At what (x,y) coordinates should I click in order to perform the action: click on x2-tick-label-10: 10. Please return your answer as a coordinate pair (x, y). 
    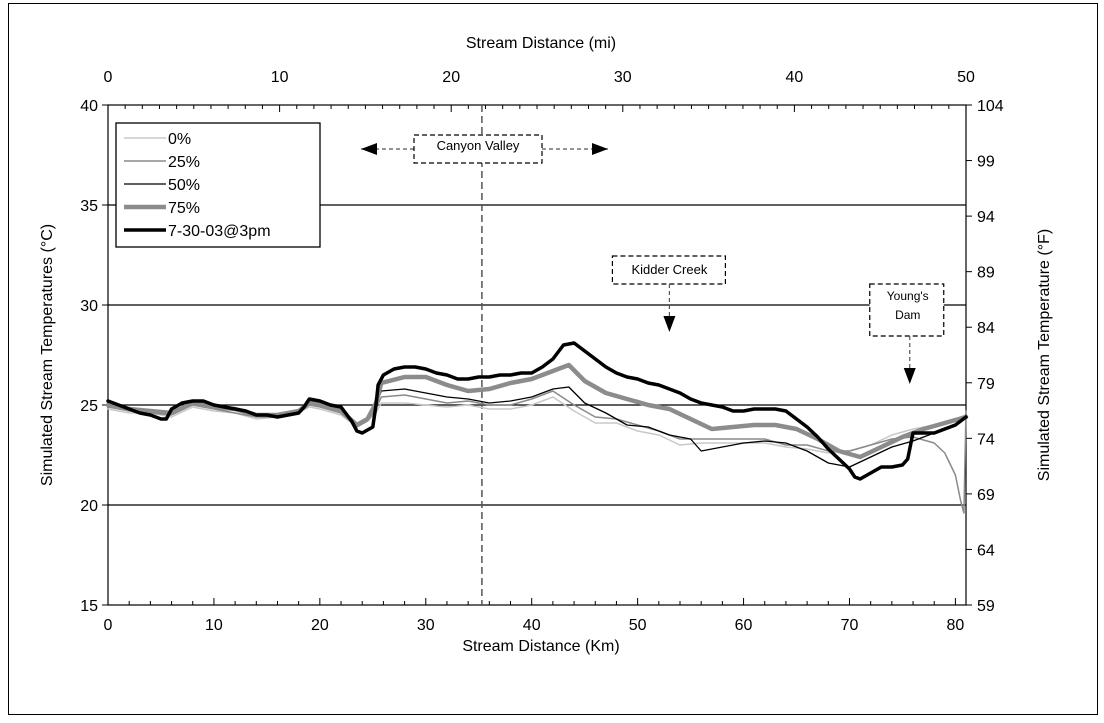
    Looking at the image, I should click on (280, 77).